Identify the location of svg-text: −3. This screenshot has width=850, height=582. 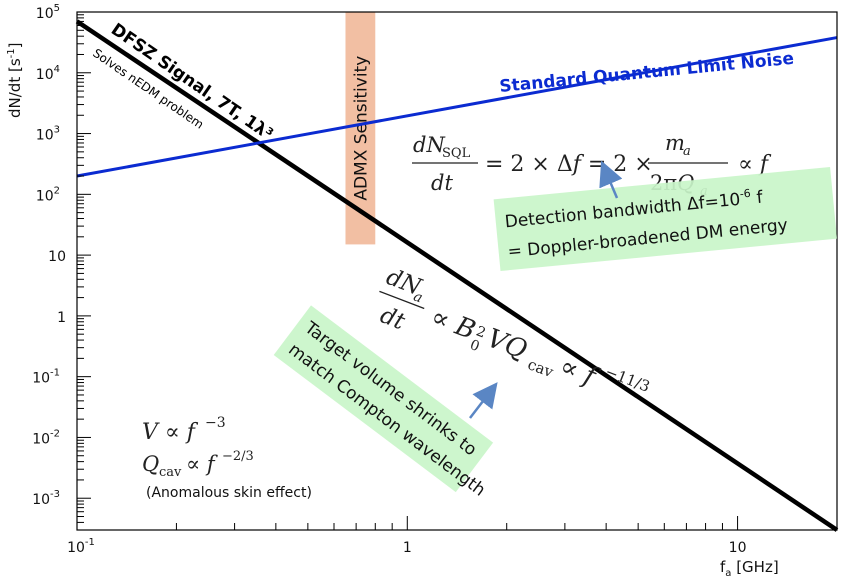
(215, 423).